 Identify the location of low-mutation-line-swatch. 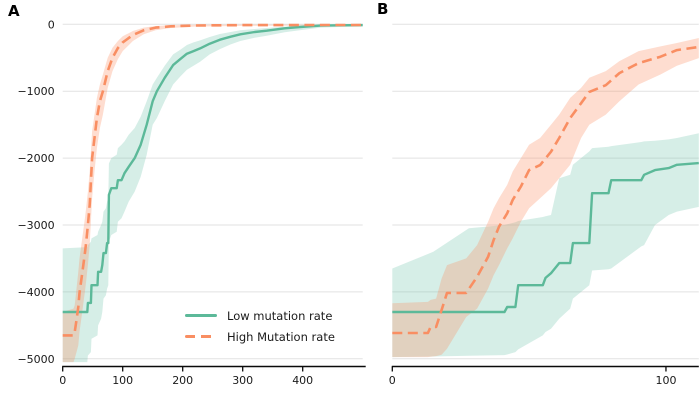
(201, 315).